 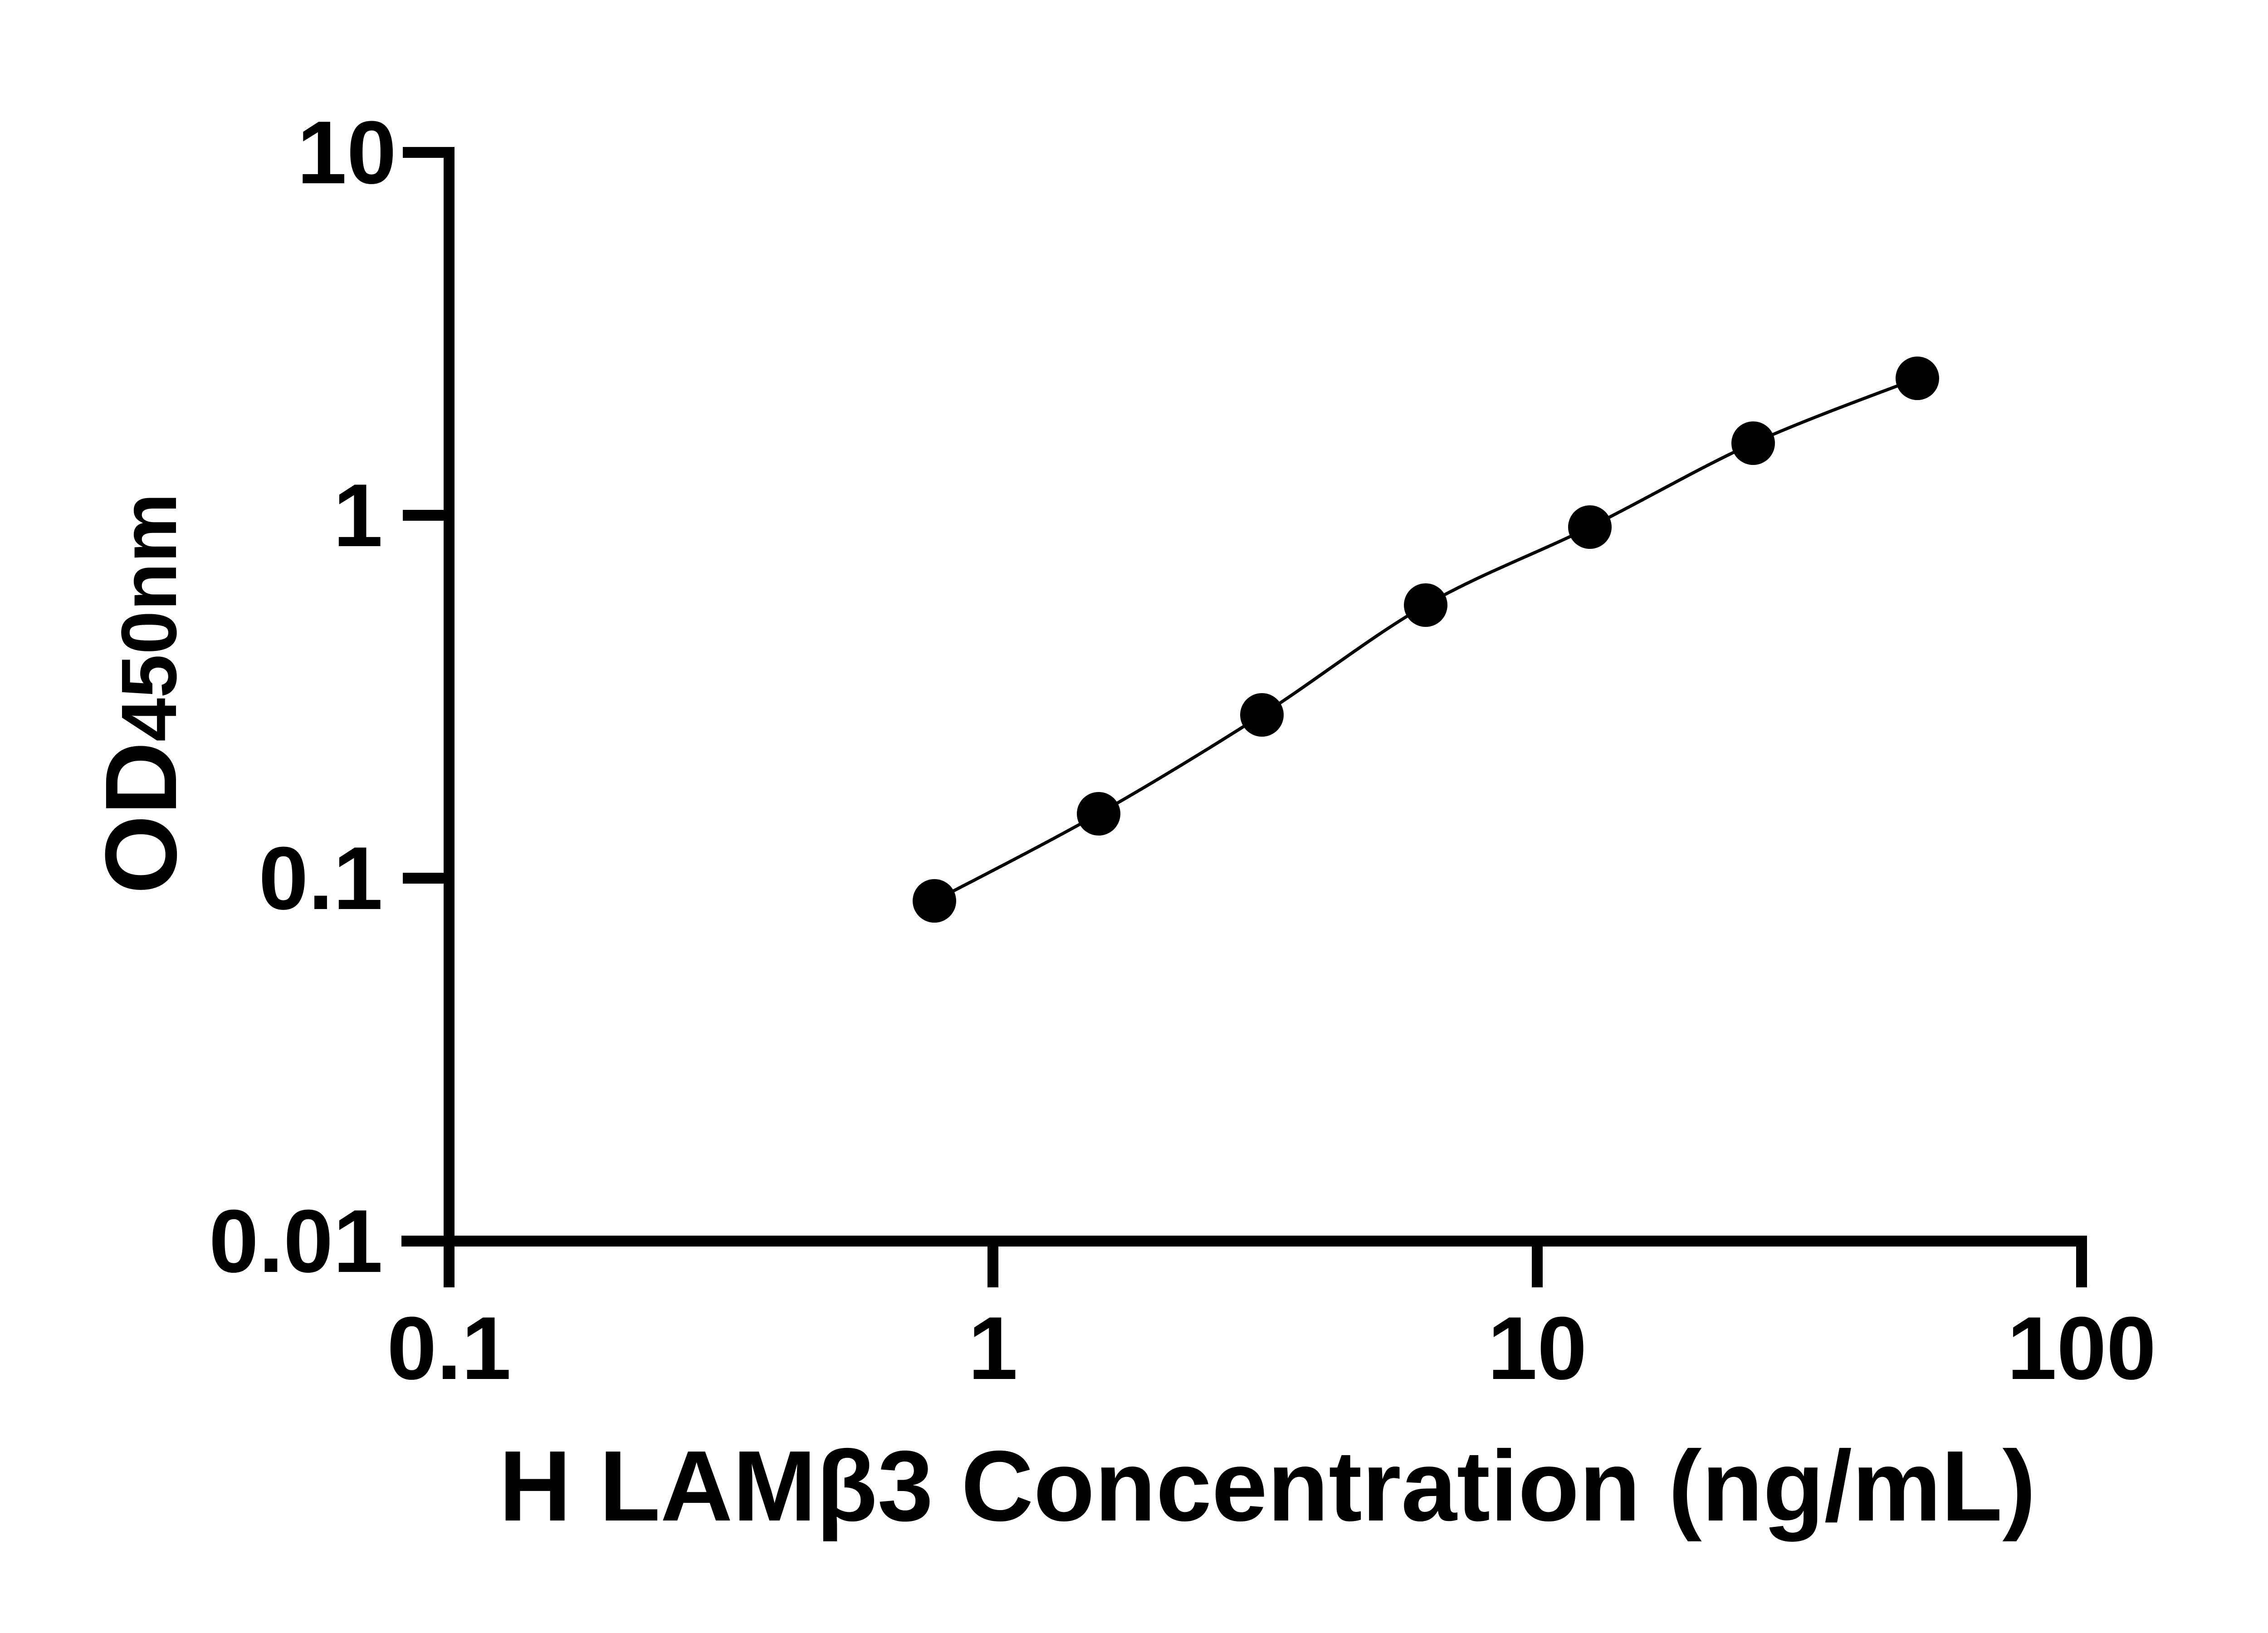 What do you see at coordinates (141, 693) in the screenshot?
I see `svg-text: OD450nm` at bounding box center [141, 693].